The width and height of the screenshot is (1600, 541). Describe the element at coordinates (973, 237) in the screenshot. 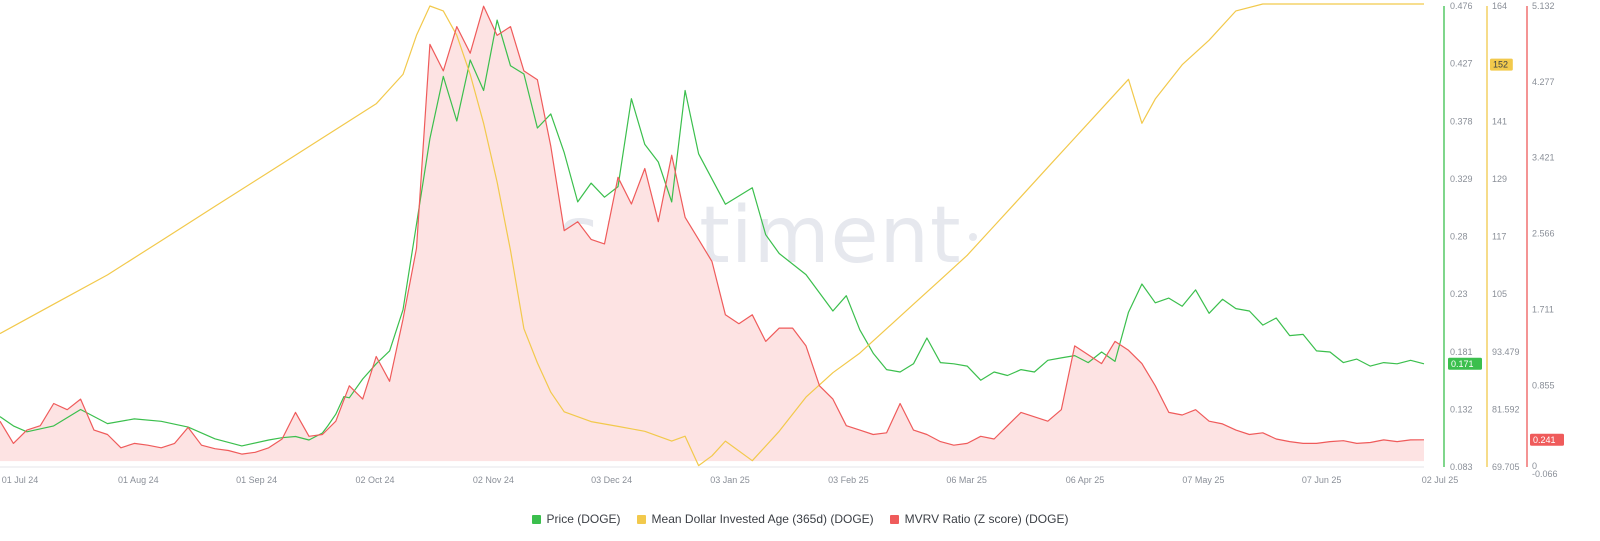

I see `watermark-dot-right` at that location.